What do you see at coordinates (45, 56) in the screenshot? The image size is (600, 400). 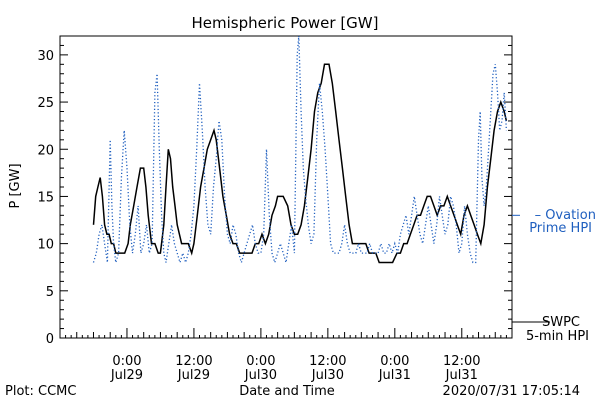 I see `y-tick-label: 30` at bounding box center [45, 56].